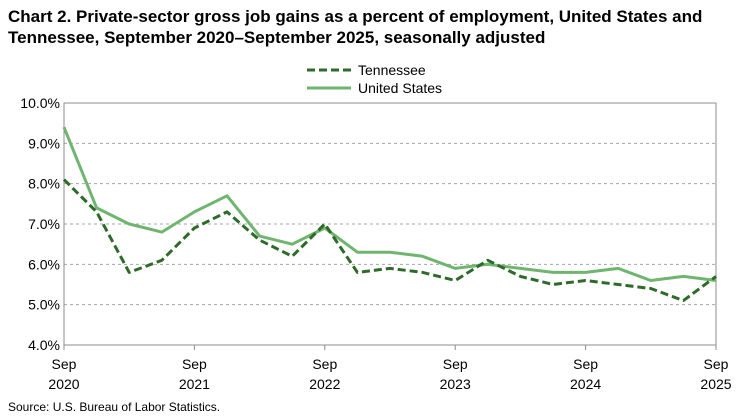 The width and height of the screenshot is (750, 420). Describe the element at coordinates (374, 79) in the screenshot. I see `legend: Tennessee United States` at that location.